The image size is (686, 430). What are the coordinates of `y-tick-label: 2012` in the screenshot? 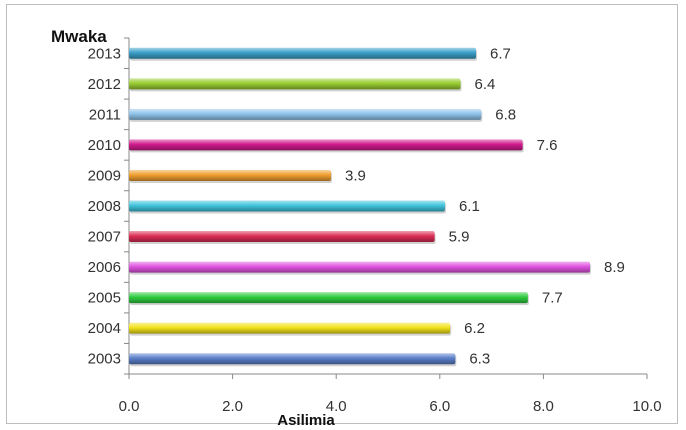 It's located at (104, 84).